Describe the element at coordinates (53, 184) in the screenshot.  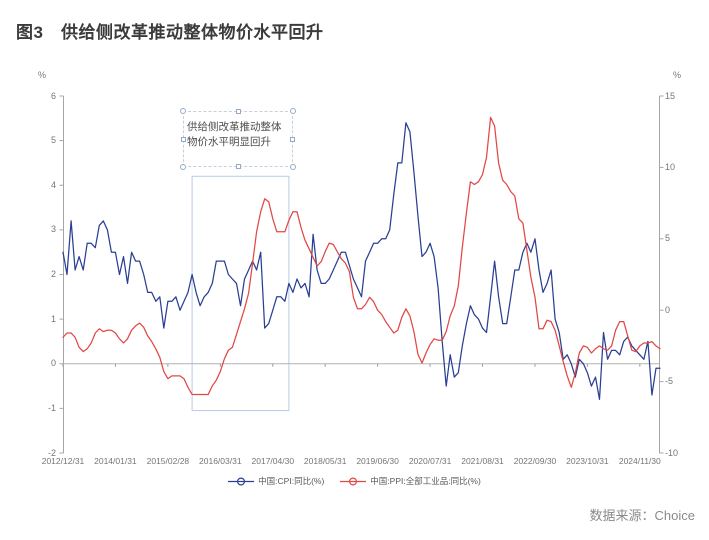
I see `left-axis-tick-label: 4` at that location.